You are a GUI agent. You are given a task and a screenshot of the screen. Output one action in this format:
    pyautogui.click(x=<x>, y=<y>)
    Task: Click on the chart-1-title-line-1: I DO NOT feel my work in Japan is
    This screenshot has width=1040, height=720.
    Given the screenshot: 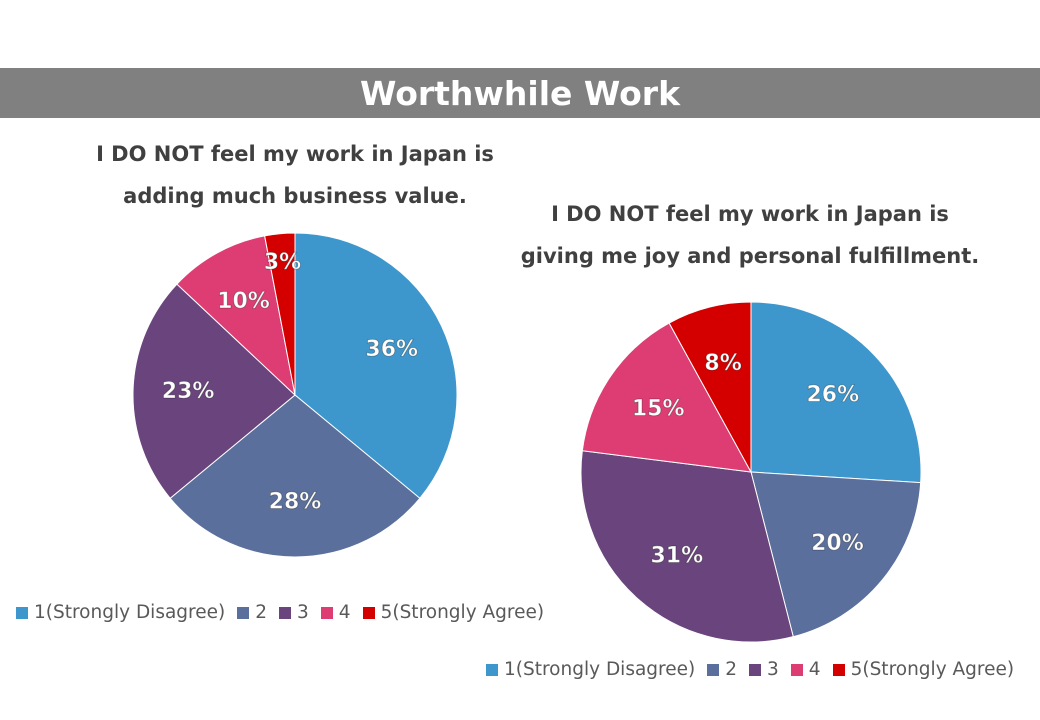 What is the action you would take?
    pyautogui.click(x=295, y=154)
    